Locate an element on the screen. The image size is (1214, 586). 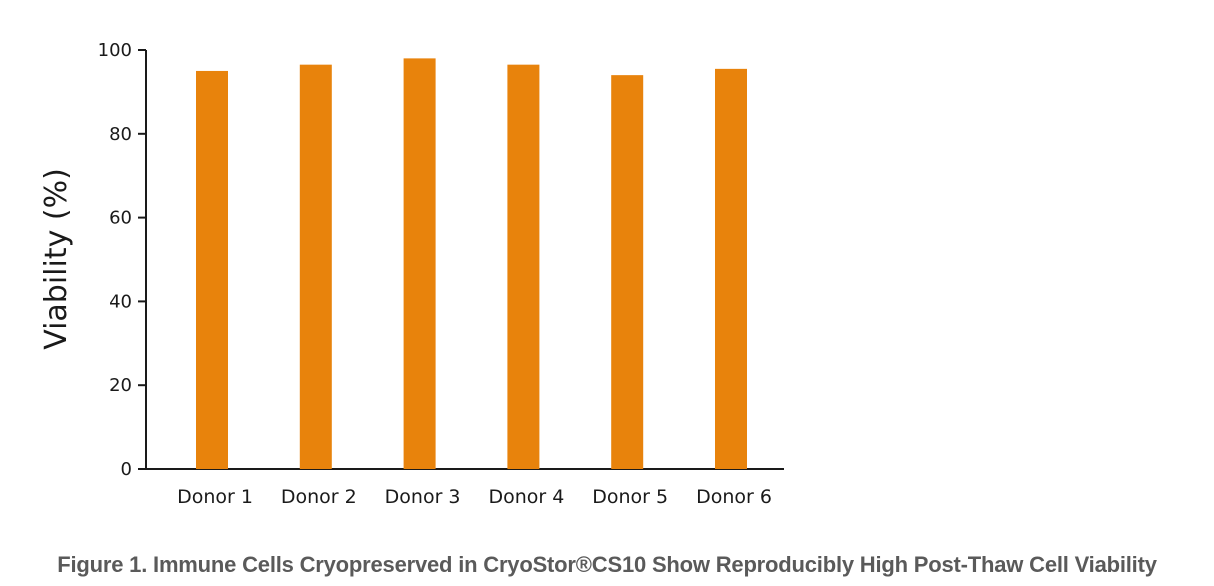
x-tick-label: Donor 5 is located at coordinates (630, 497).